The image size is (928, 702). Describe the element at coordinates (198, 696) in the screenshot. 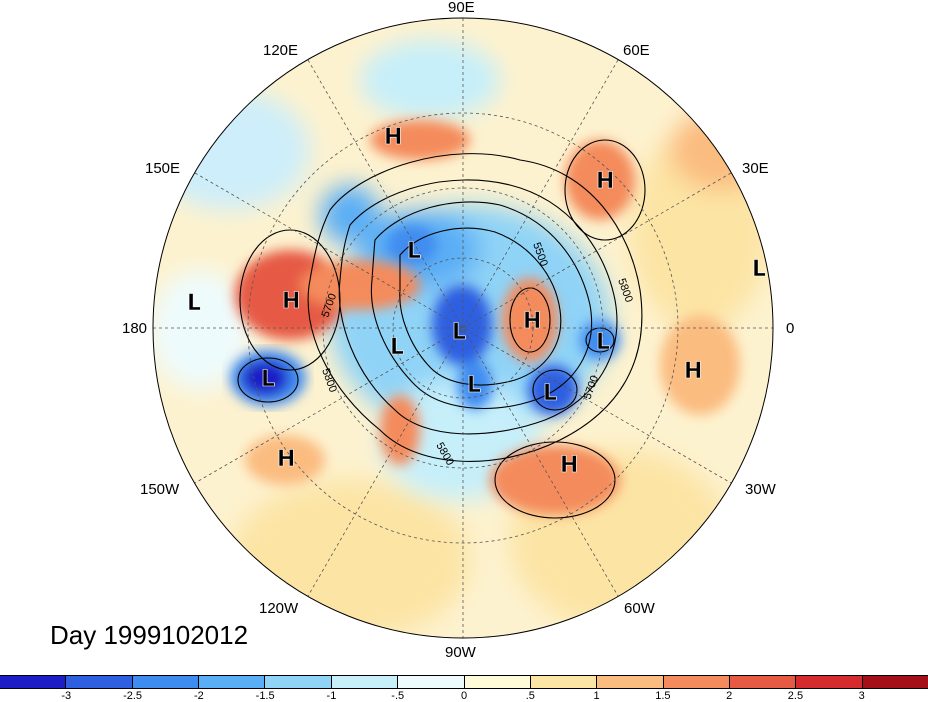

I see `colorbar-tick-label: -2` at that location.